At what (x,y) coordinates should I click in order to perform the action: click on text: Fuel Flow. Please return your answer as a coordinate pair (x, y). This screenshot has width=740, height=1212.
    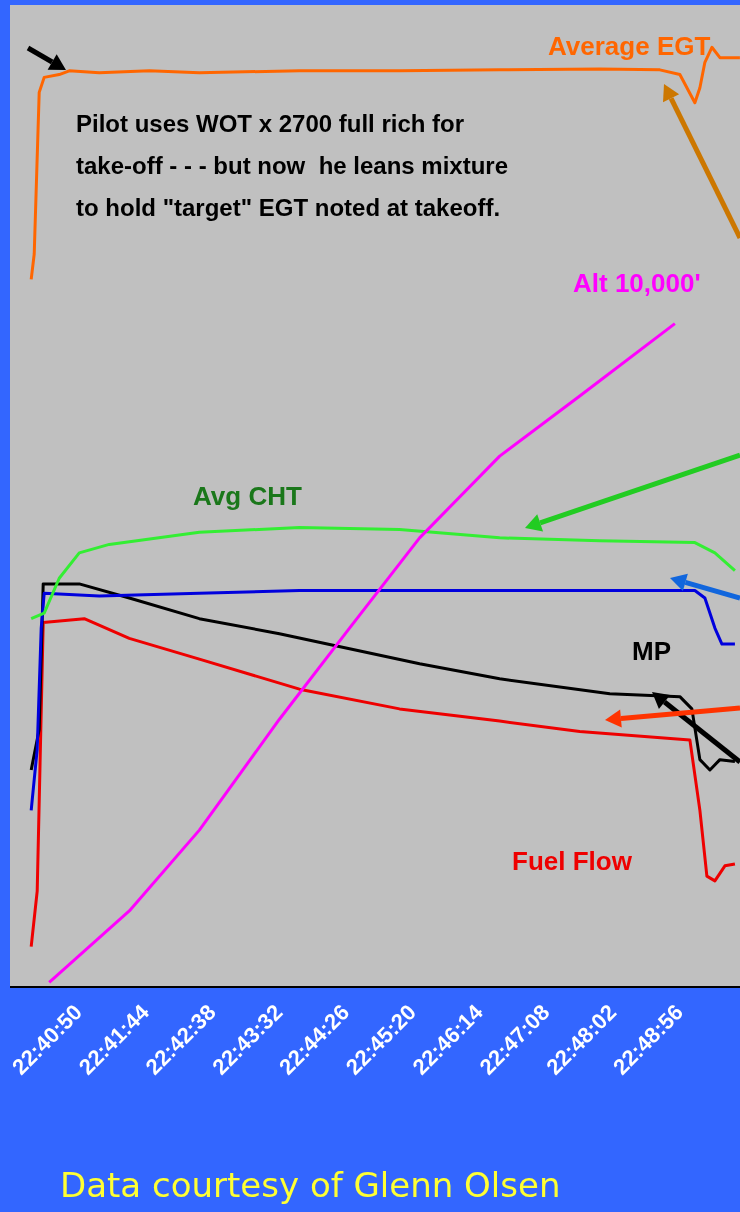
    Looking at the image, I should click on (572, 861).